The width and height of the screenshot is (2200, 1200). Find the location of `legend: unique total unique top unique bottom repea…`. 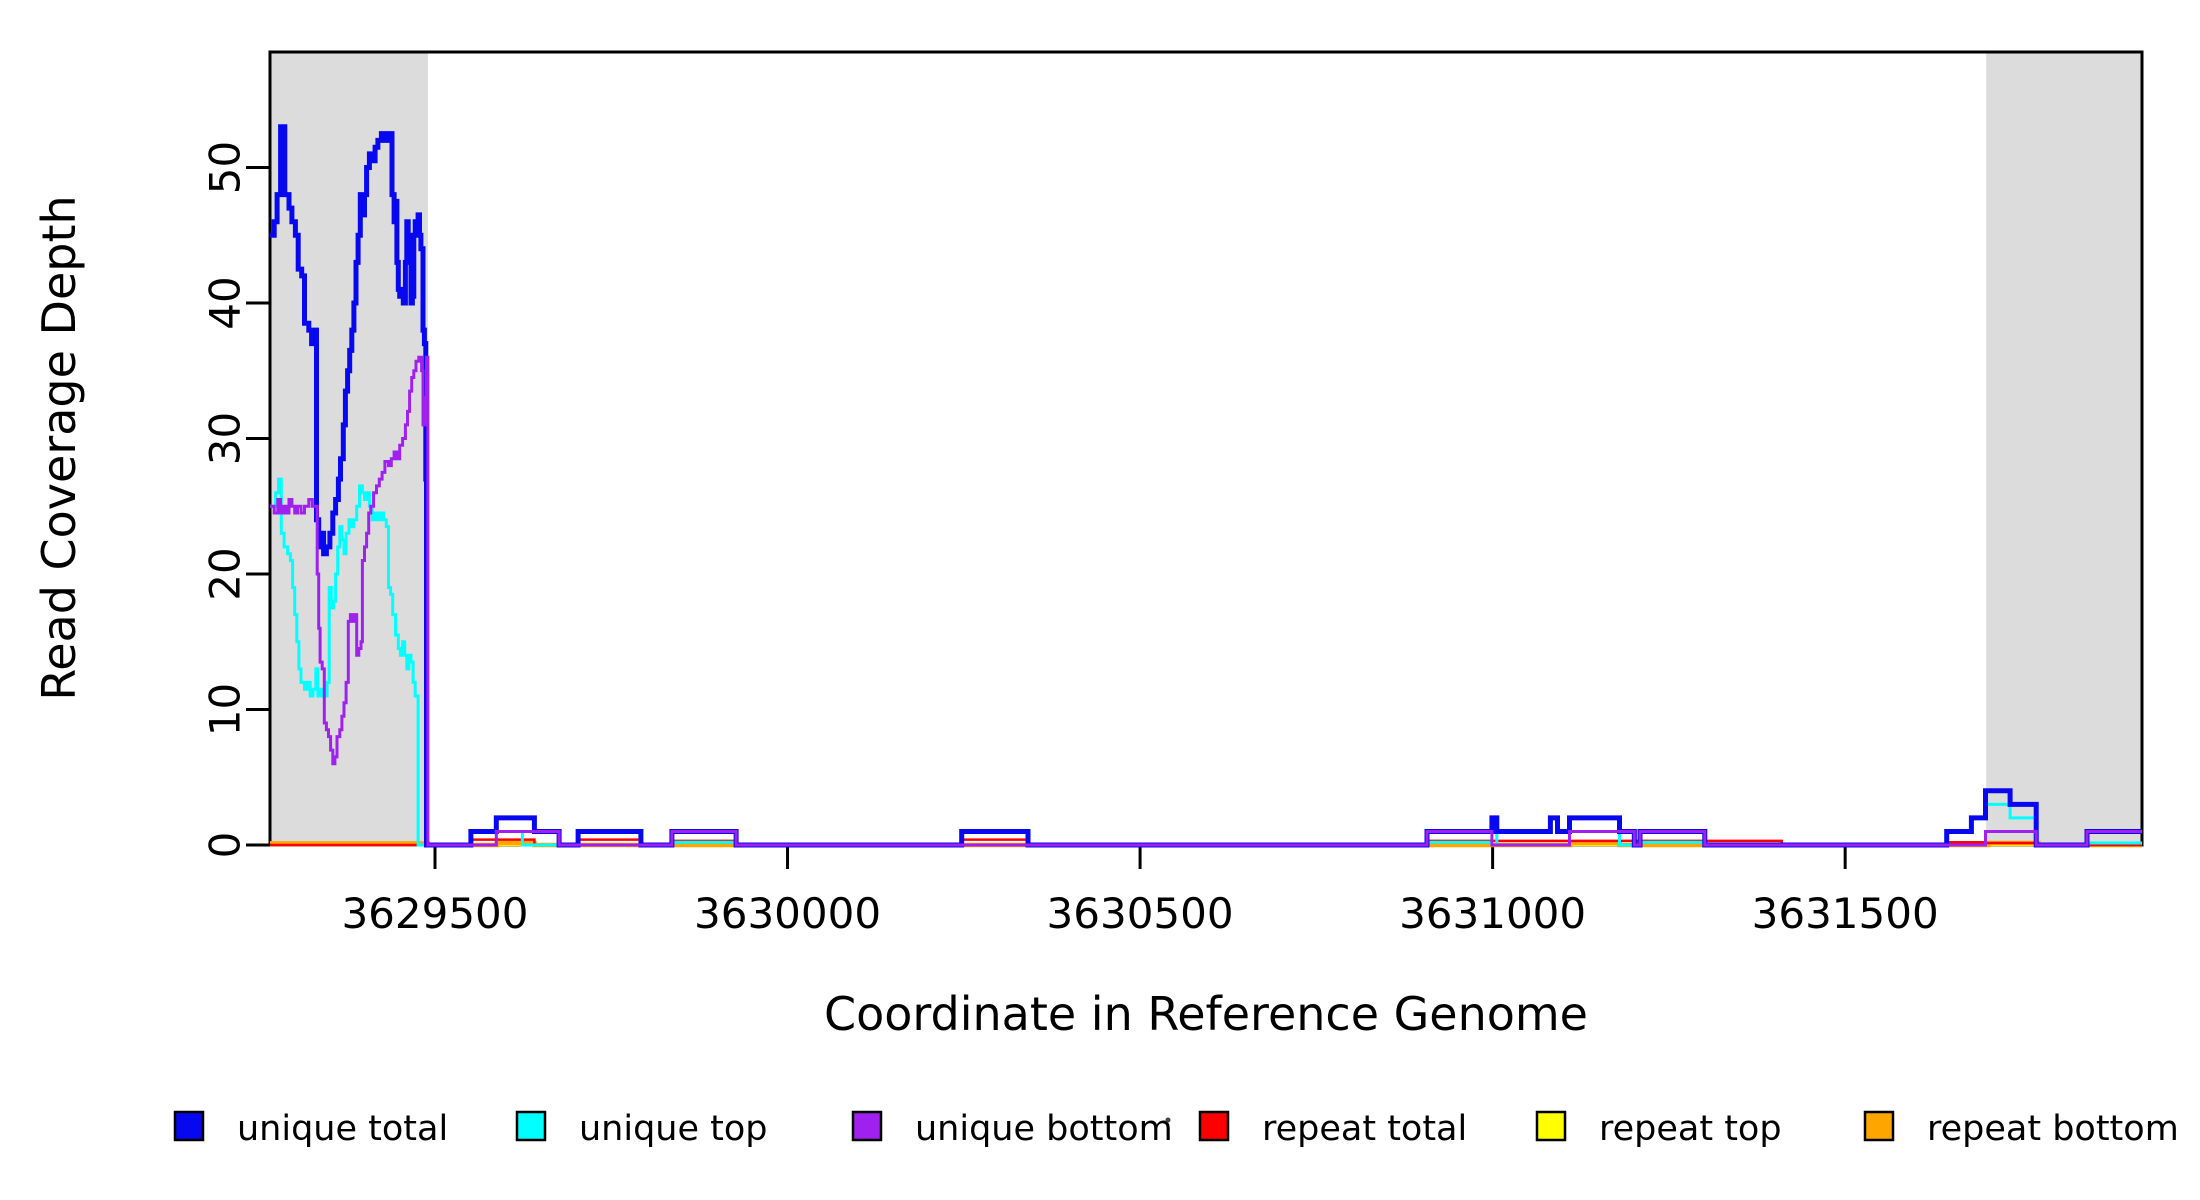

legend: unique total unique top unique bottom repea… is located at coordinates (1176, 1129).